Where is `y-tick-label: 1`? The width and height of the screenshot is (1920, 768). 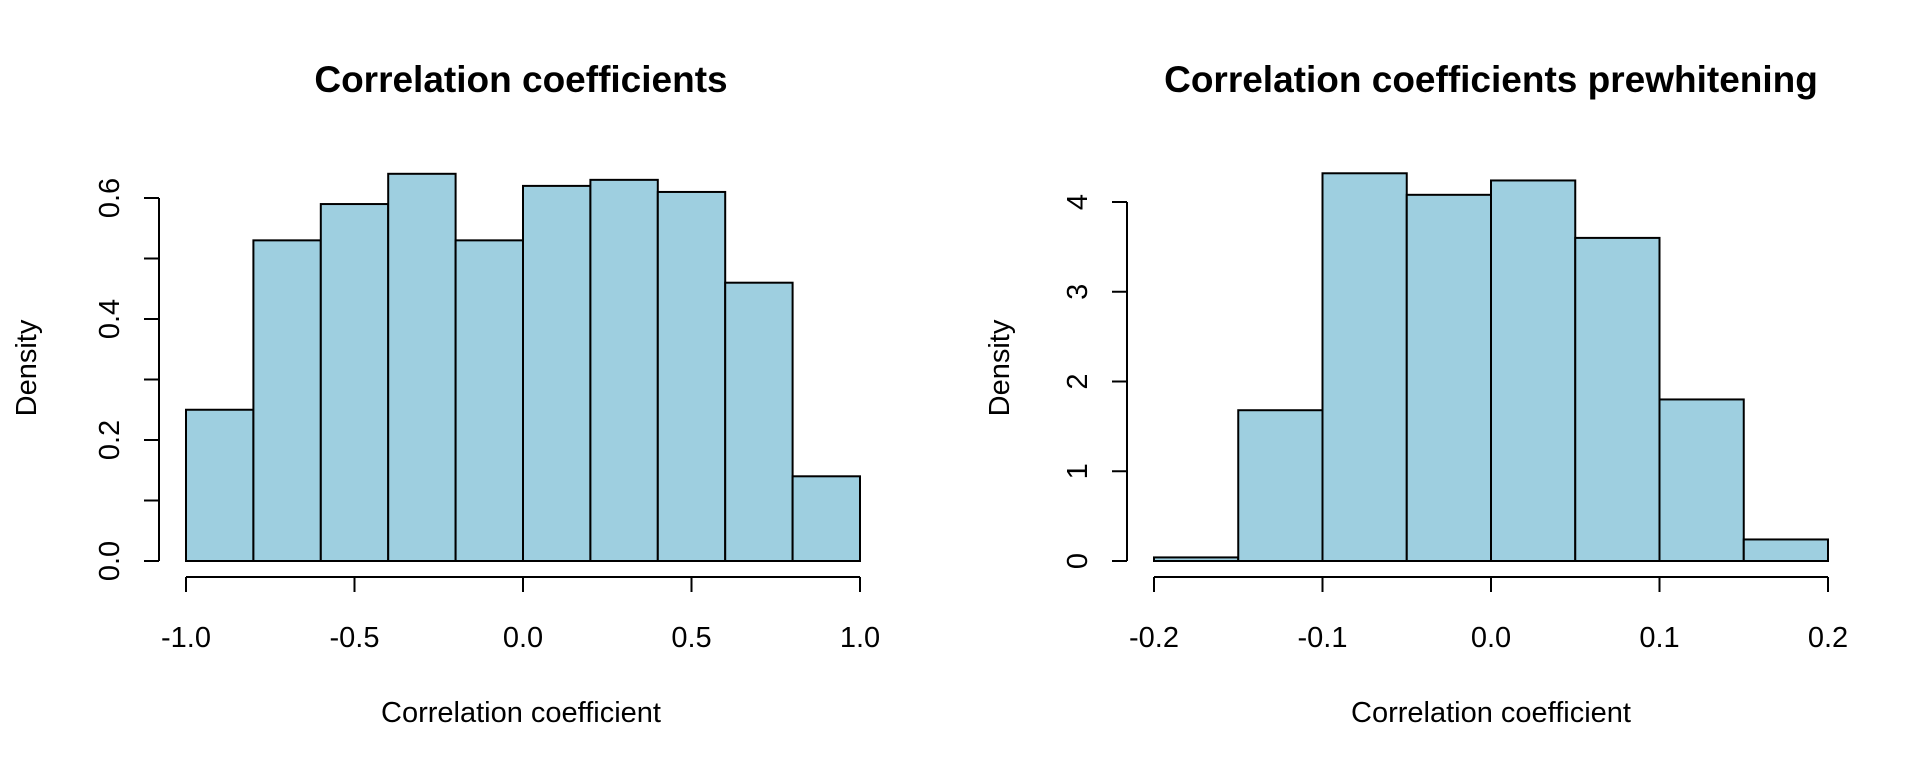
y-tick-label: 1 is located at coordinates (1078, 471).